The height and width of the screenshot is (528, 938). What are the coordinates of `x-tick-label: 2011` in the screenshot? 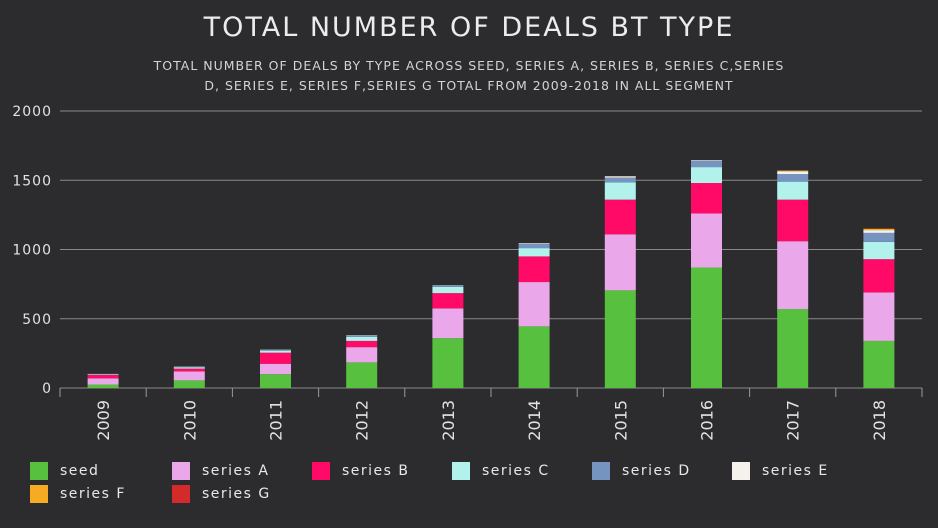 It's located at (276, 420).